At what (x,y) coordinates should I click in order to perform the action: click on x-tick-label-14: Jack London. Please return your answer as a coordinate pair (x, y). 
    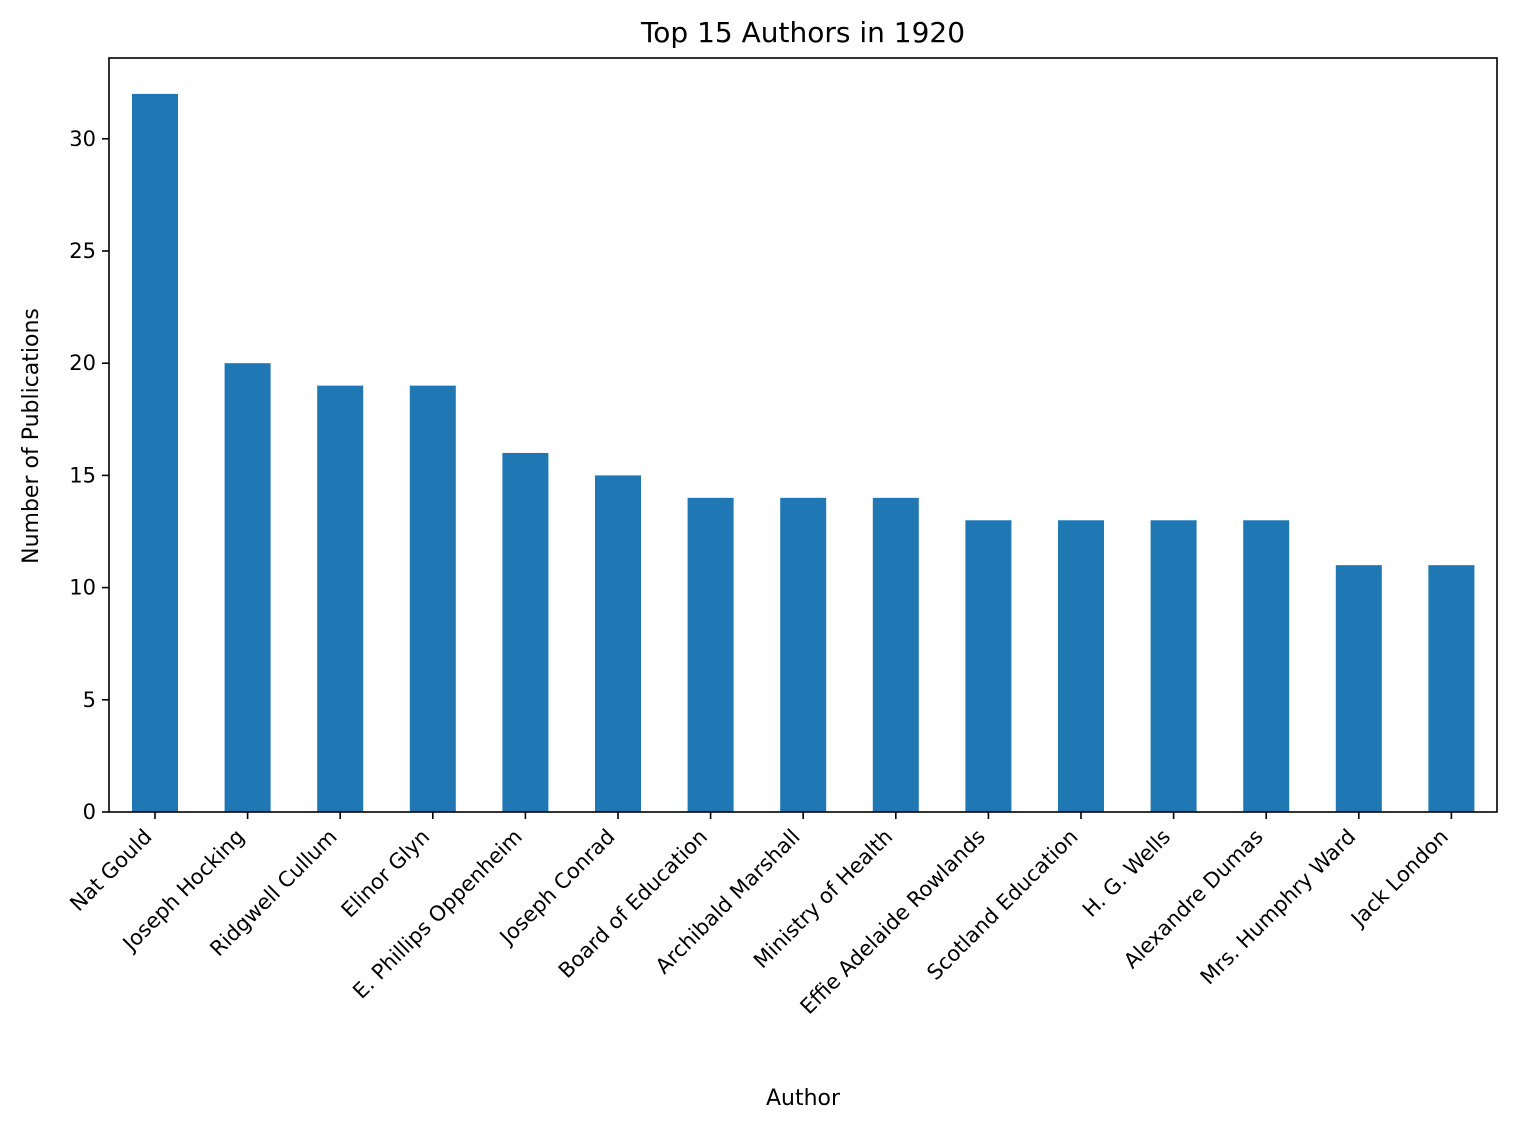
    Looking at the image, I should click on (1399, 879).